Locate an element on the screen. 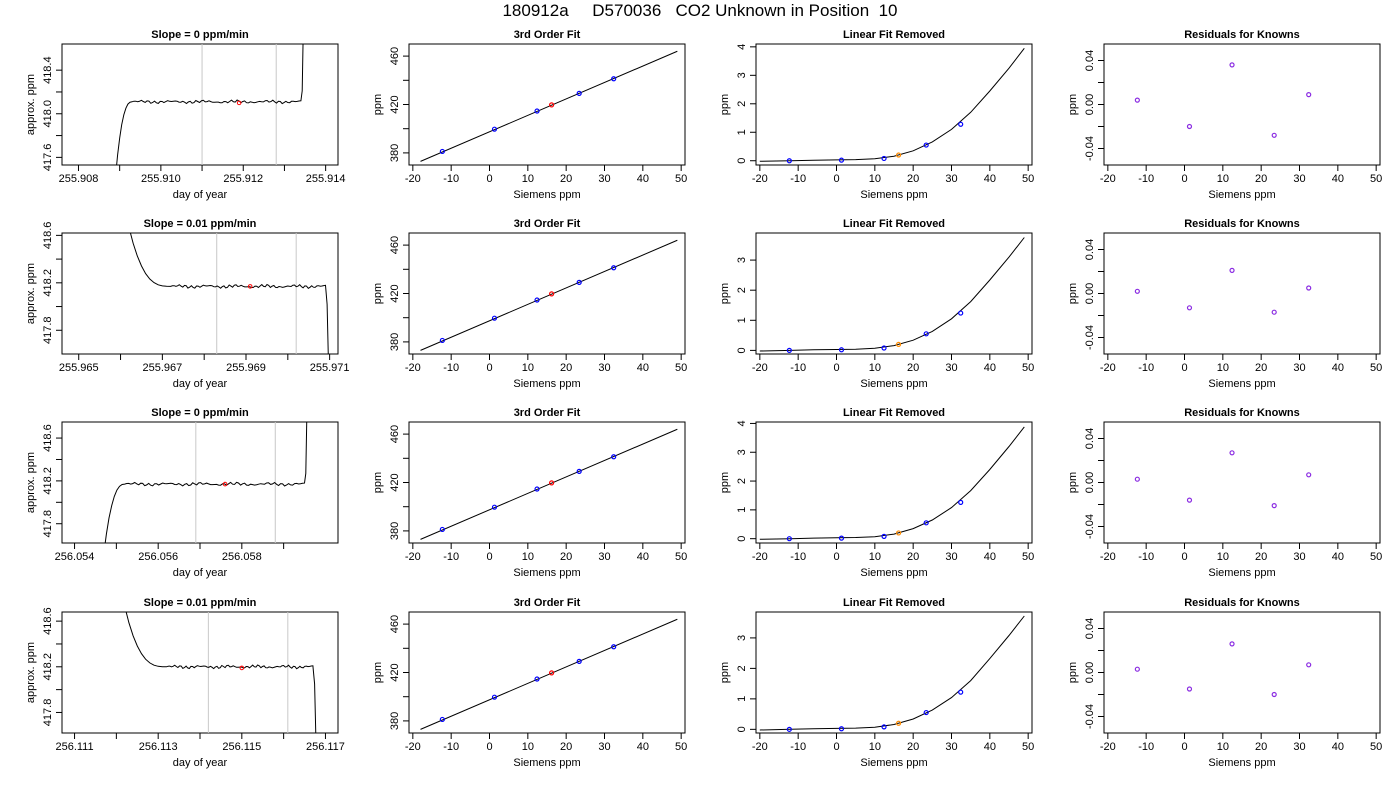  y-axis-label: ppm is located at coordinates (725, 672).